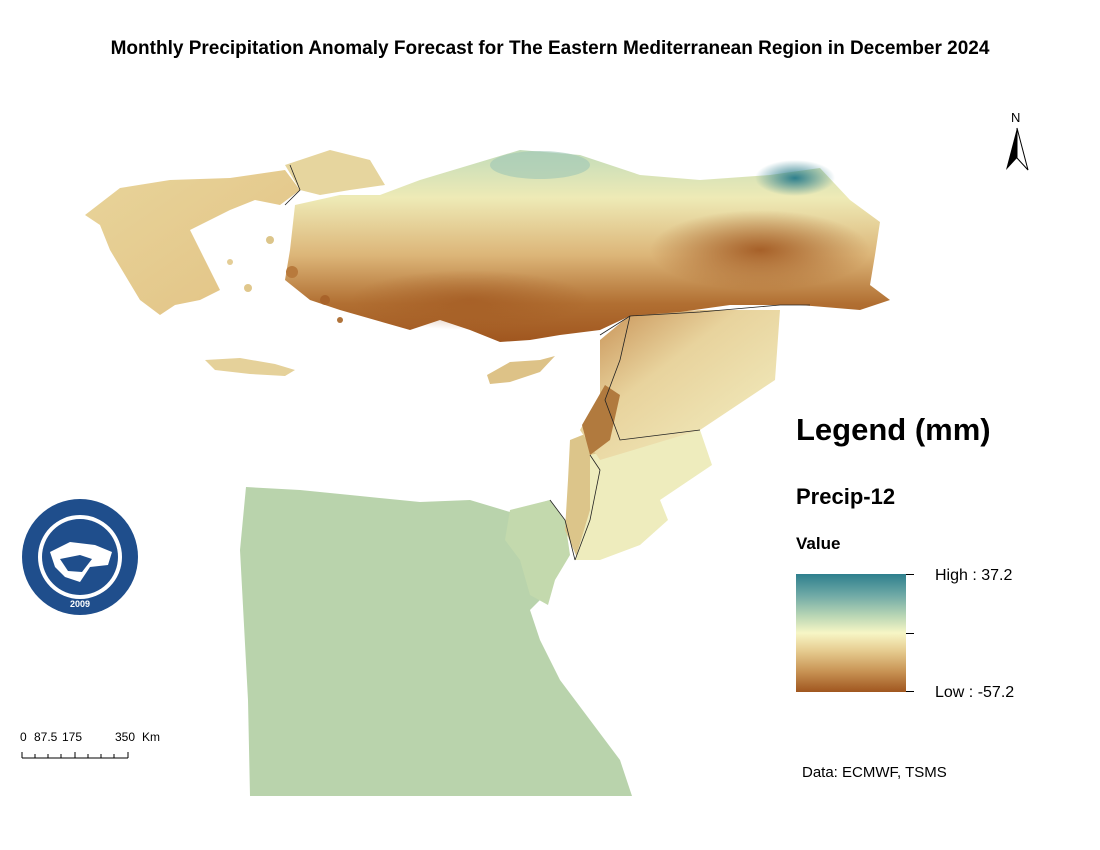 The width and height of the screenshot is (1100, 850). I want to click on logo-year: 2009, so click(80, 604).